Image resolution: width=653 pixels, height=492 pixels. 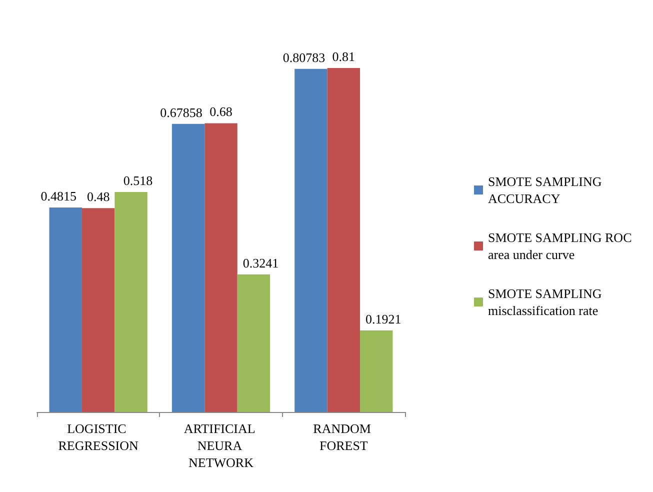 I want to click on data-label: 0.80783, so click(x=304, y=57).